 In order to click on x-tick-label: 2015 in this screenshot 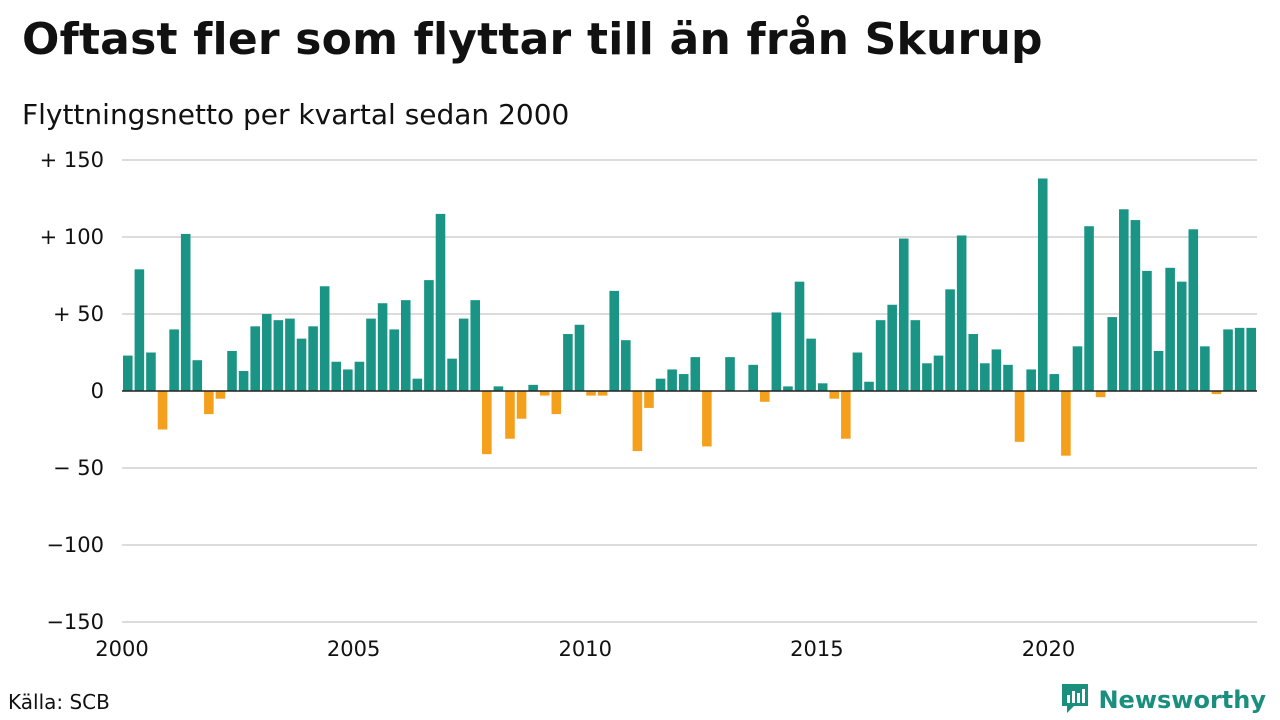, I will do `click(816, 649)`.